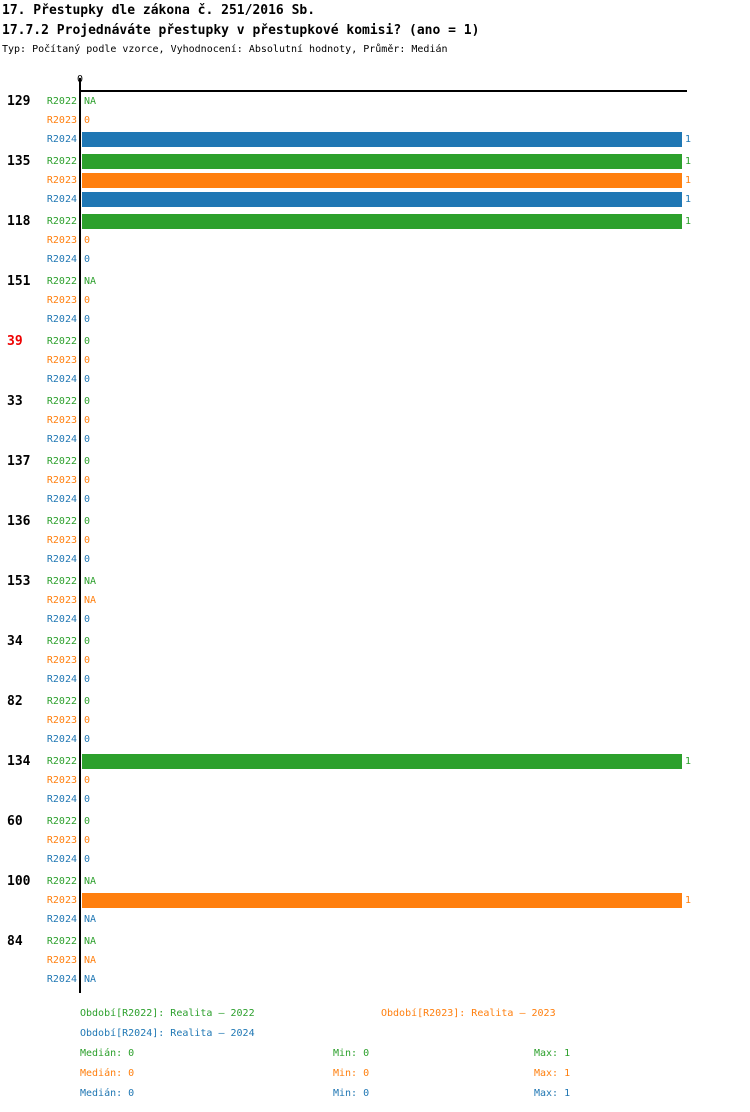 This screenshot has height=1112, width=750. I want to click on chart-row: 135 R2022 1, so click(375, 161).